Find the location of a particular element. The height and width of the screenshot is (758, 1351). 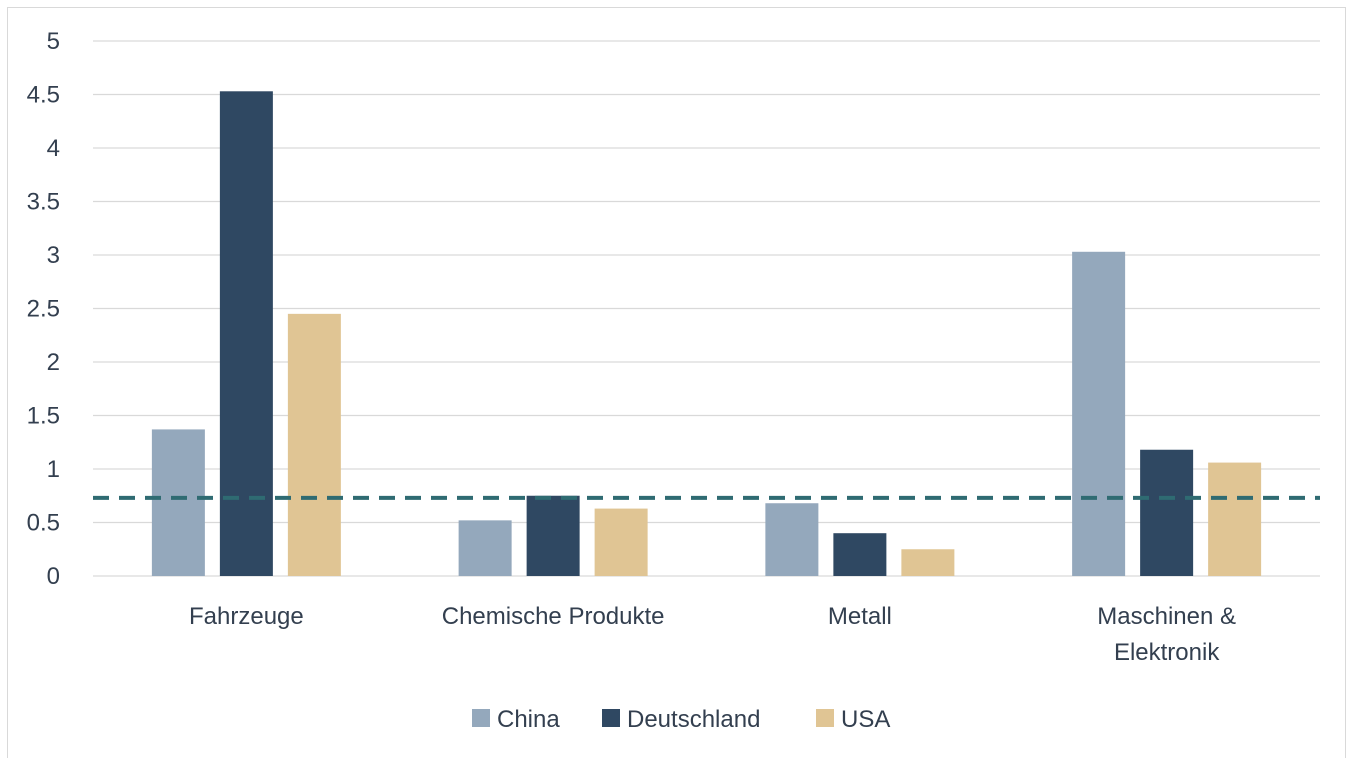

y-tick-label: 3.5 is located at coordinates (43, 202).